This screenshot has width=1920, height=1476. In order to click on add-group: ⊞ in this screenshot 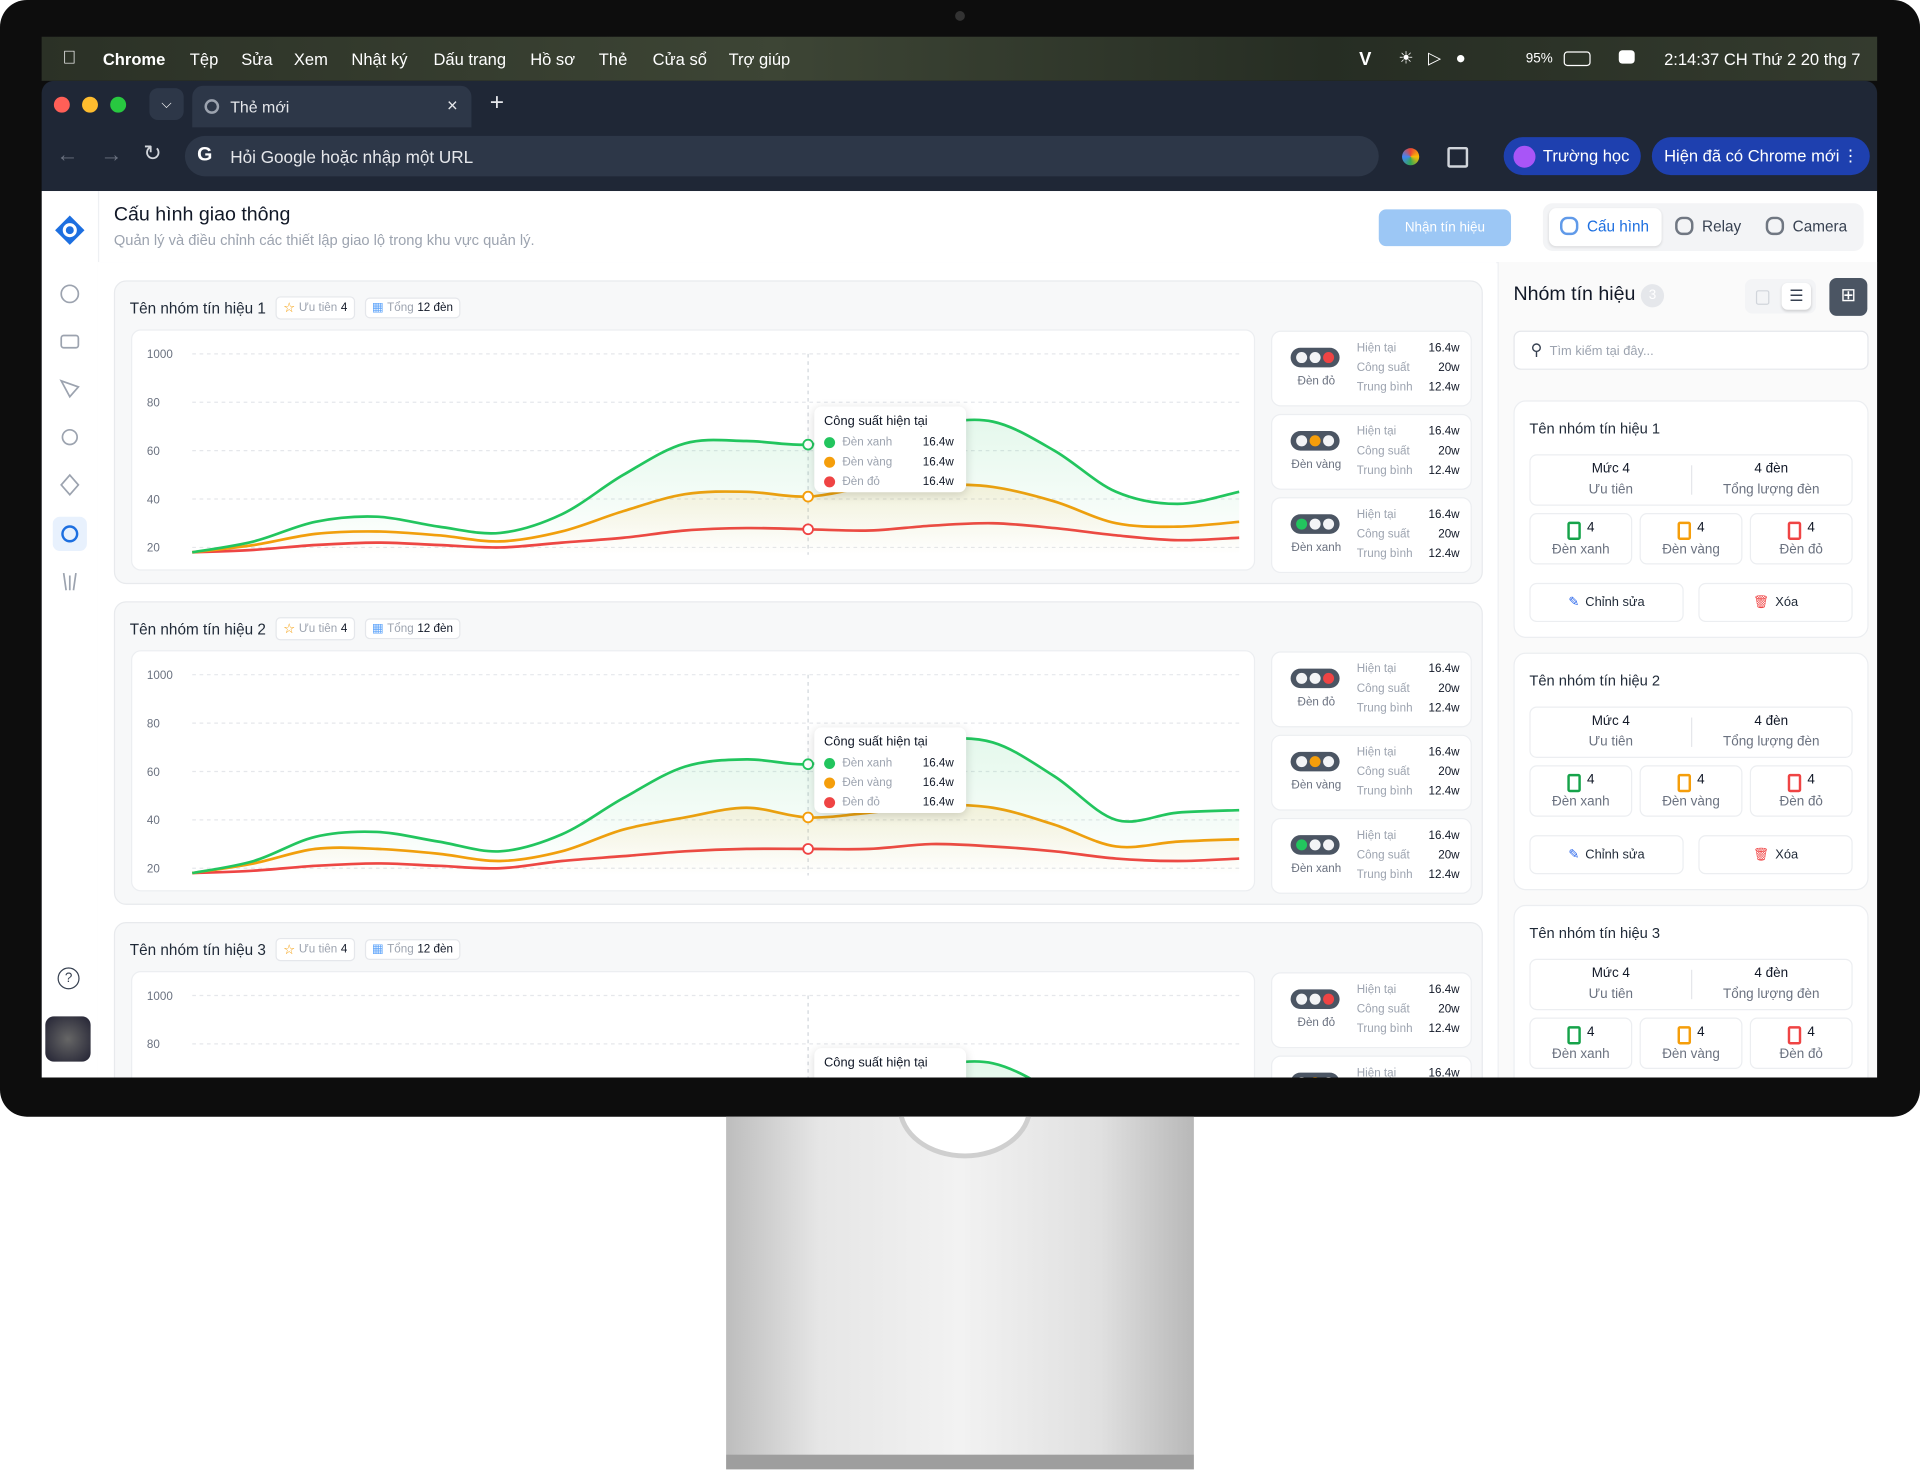, I will do `click(1848, 296)`.